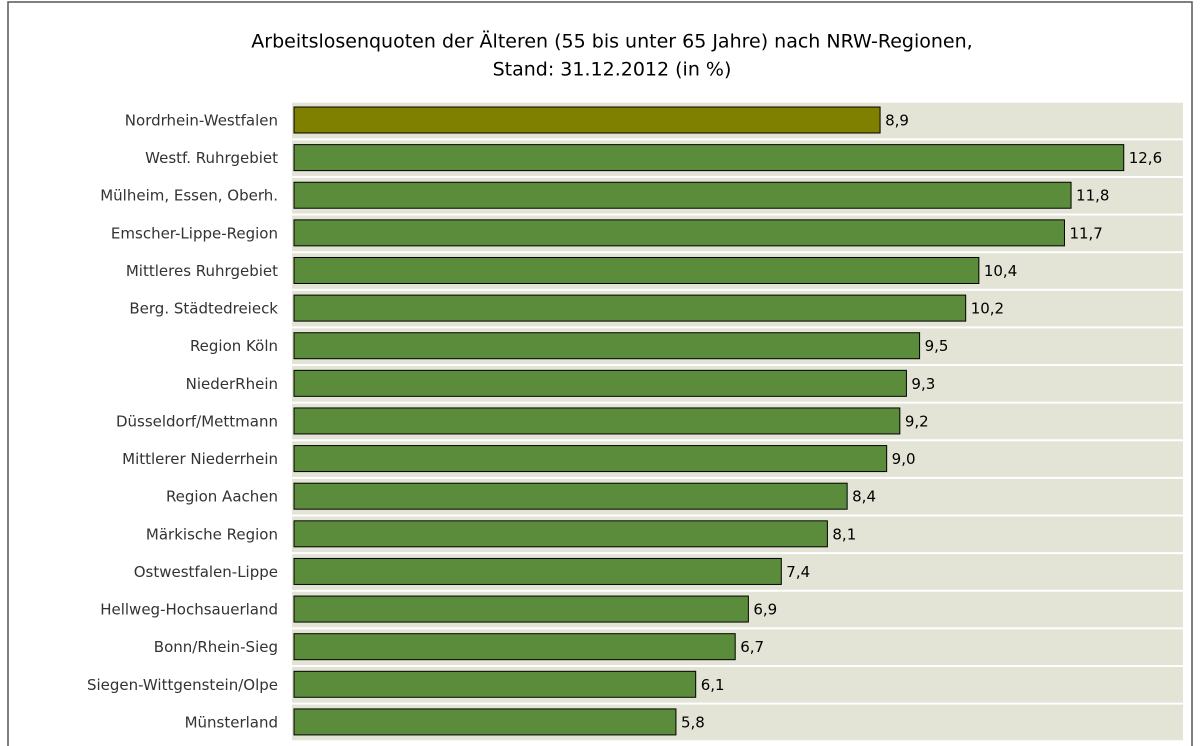  What do you see at coordinates (612, 70) in the screenshot?
I see `chart-subtitle: Stand: 31.12.2012 (in %)` at bounding box center [612, 70].